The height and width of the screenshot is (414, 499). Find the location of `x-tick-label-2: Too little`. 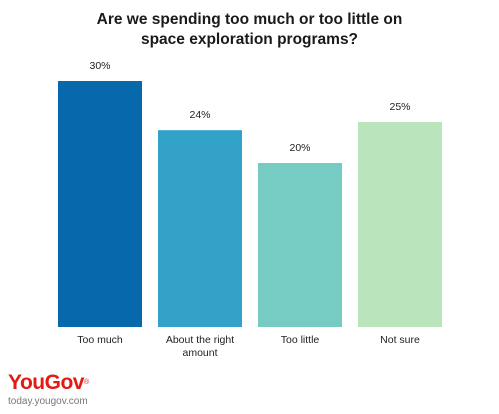

x-tick-label-2: Too little is located at coordinates (300, 340).